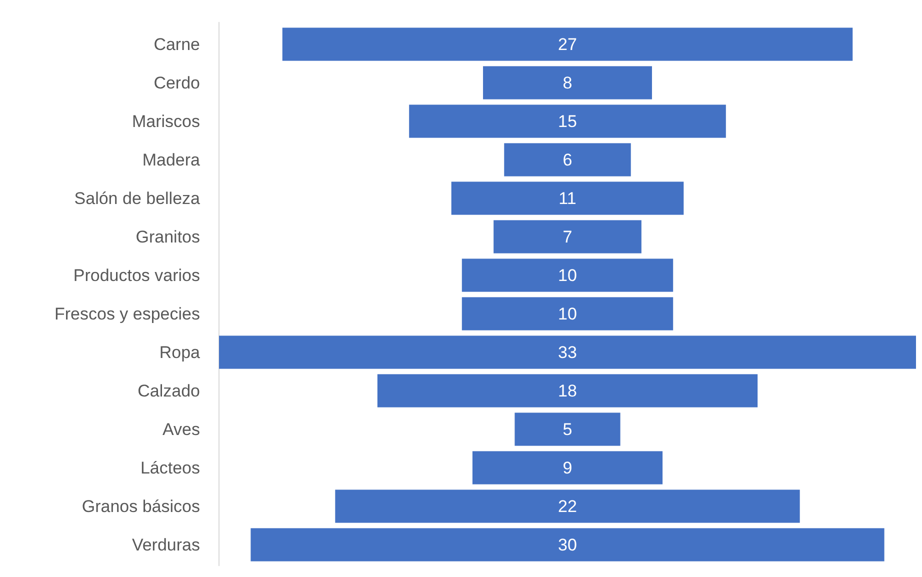 This screenshot has width=922, height=577. Describe the element at coordinates (137, 198) in the screenshot. I see `category-label: Salón de belleza` at that location.